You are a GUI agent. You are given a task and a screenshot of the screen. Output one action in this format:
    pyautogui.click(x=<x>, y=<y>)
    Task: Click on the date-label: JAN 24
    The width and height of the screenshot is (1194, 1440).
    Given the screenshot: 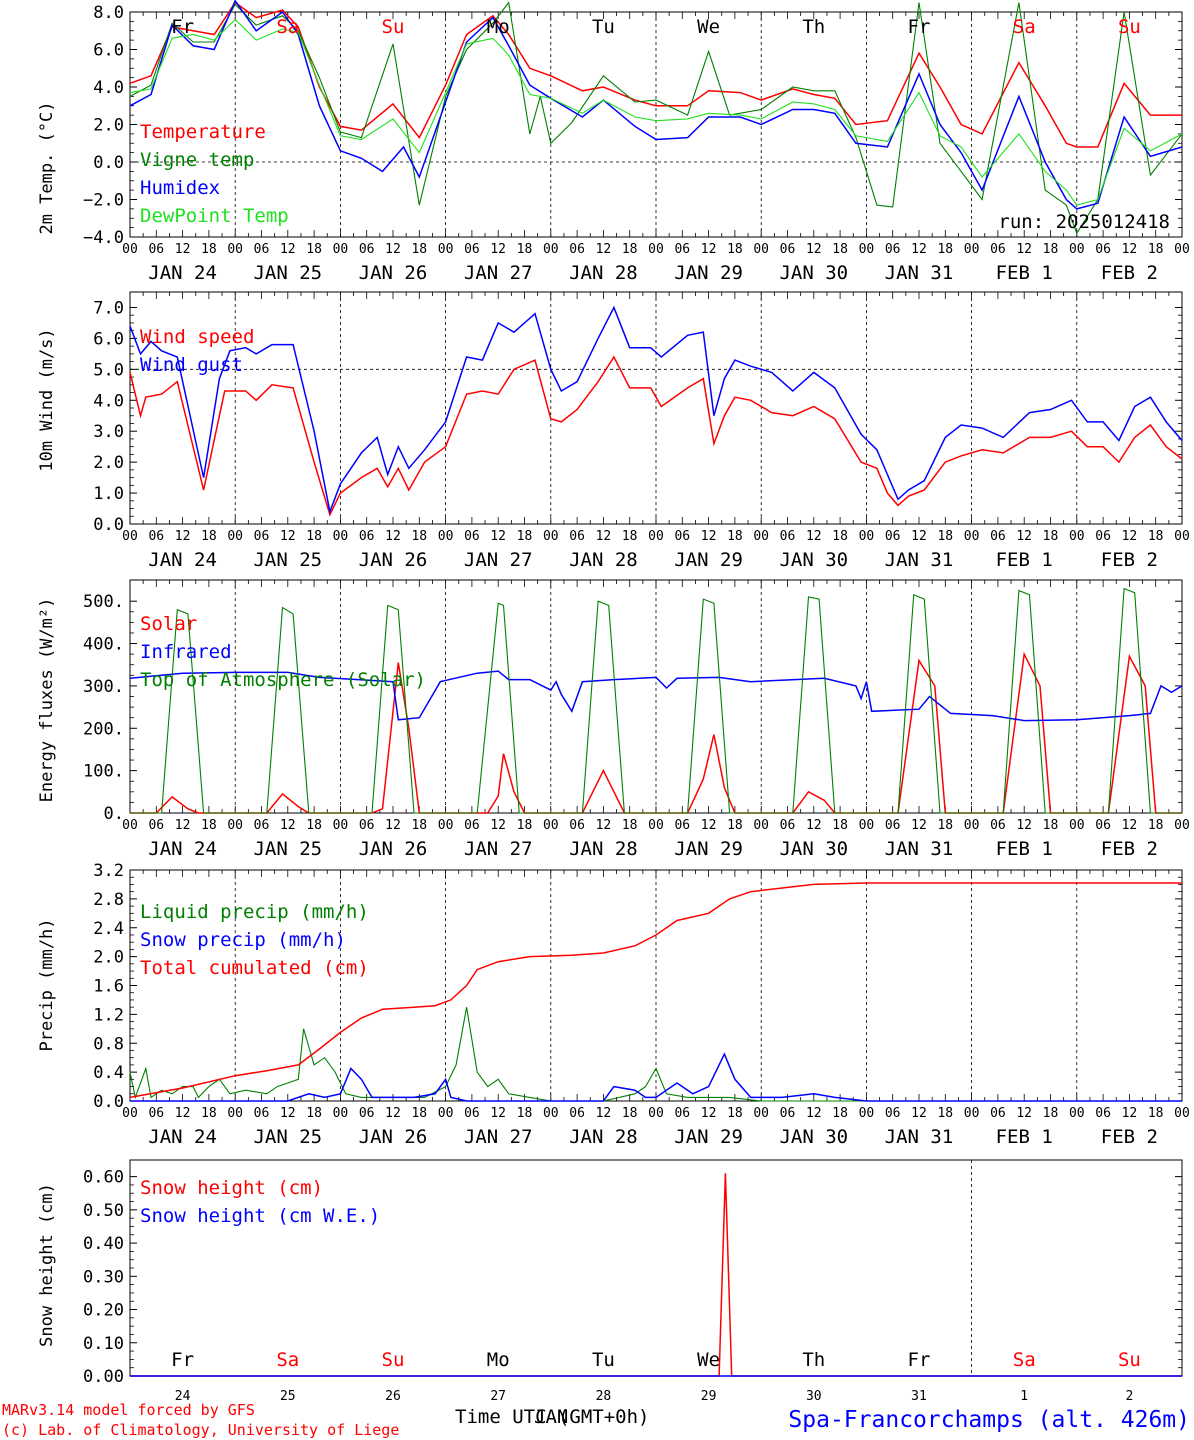 What is the action you would take?
    pyautogui.click(x=182, y=560)
    